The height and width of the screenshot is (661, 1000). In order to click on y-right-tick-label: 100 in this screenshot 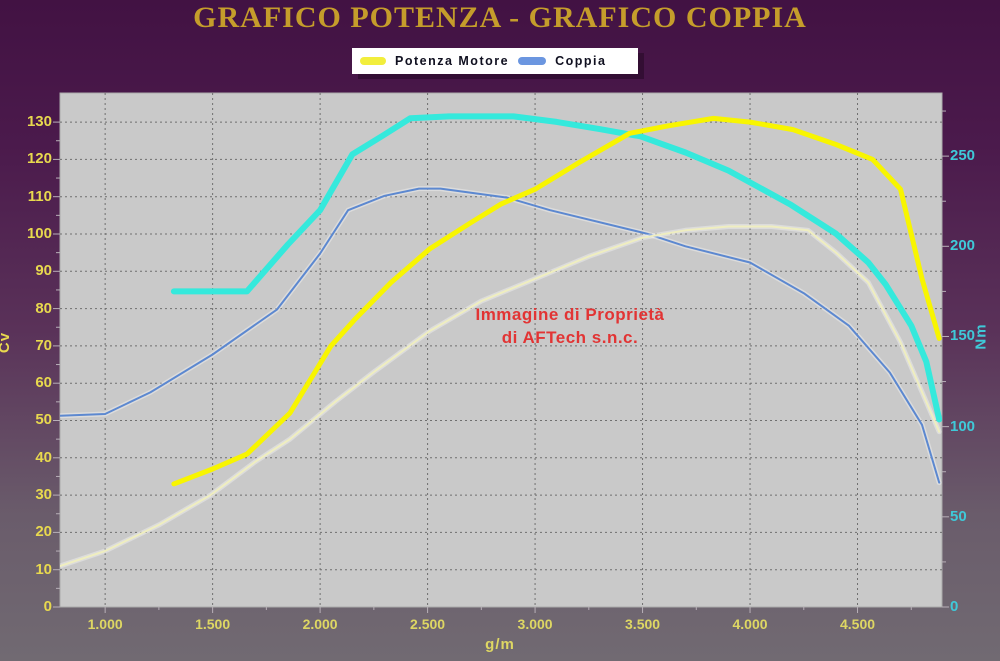, I will do `click(963, 426)`.